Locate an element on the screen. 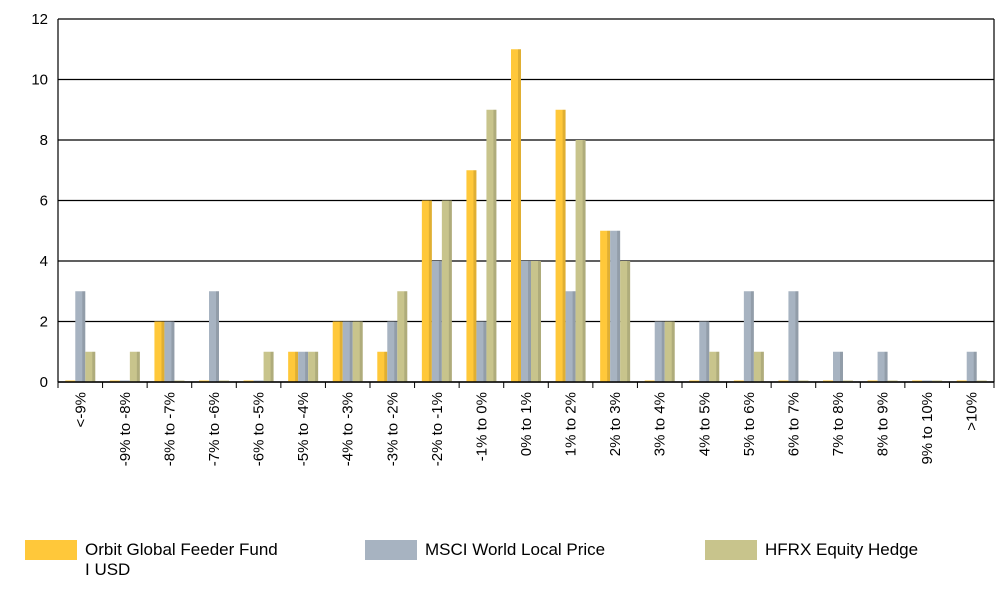 This screenshot has width=1003, height=590. x-tick-label-8: -2% to -1% is located at coordinates (437, 429).